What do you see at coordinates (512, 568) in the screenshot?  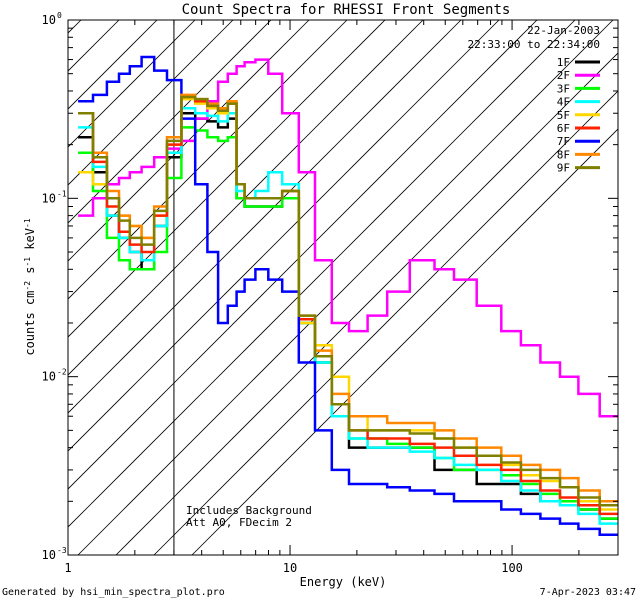 I see `x-tick-label: 100` at bounding box center [512, 568].